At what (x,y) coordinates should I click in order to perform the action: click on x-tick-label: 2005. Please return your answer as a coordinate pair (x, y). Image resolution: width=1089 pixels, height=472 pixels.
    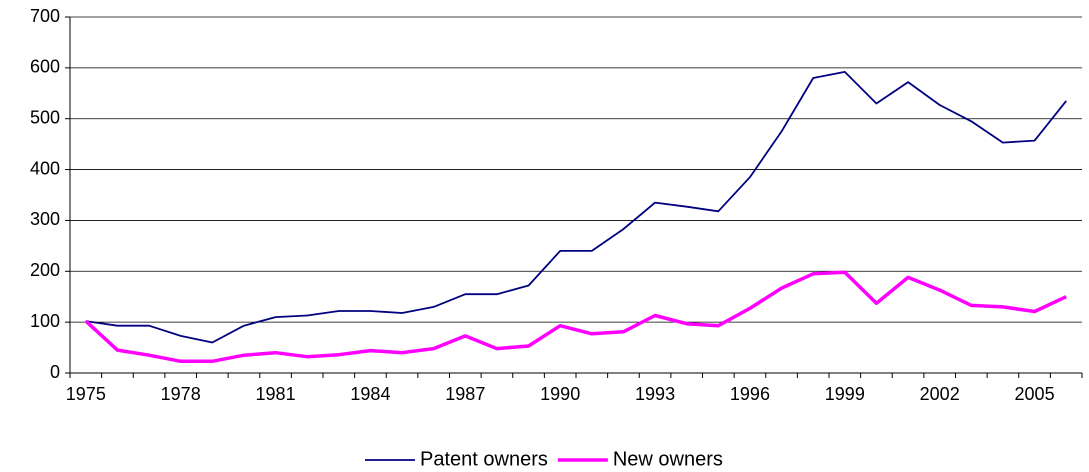
    Looking at the image, I should click on (1035, 394).